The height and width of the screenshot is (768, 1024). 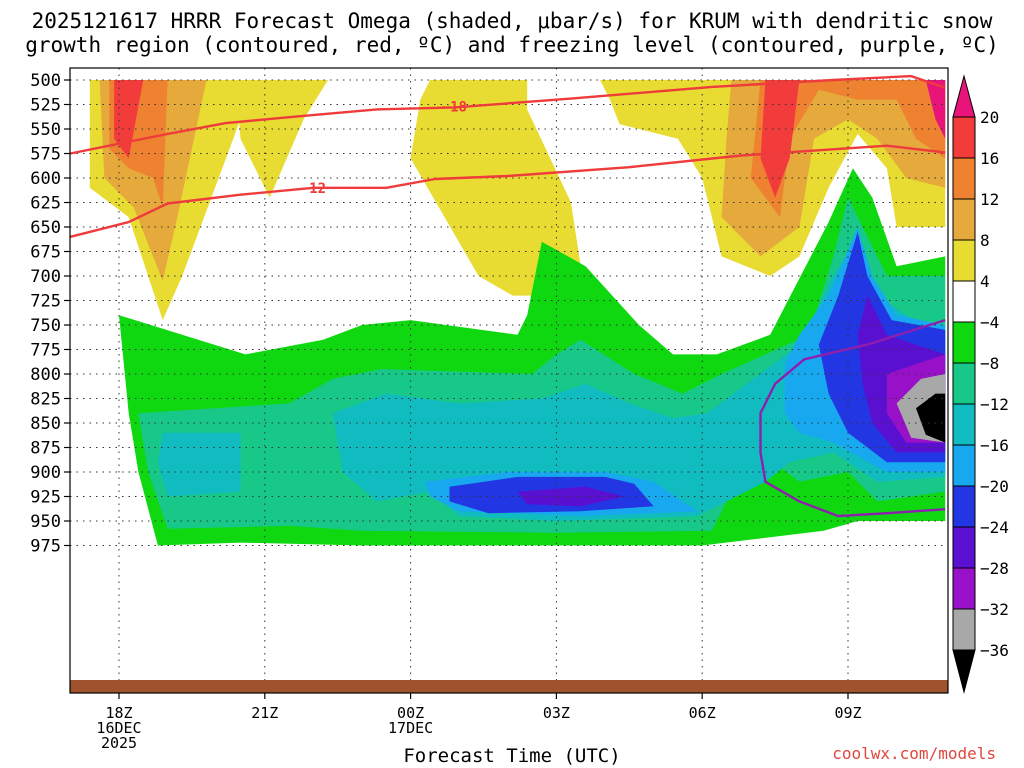 I want to click on y-tick-label-625: 625, so click(x=45, y=204).